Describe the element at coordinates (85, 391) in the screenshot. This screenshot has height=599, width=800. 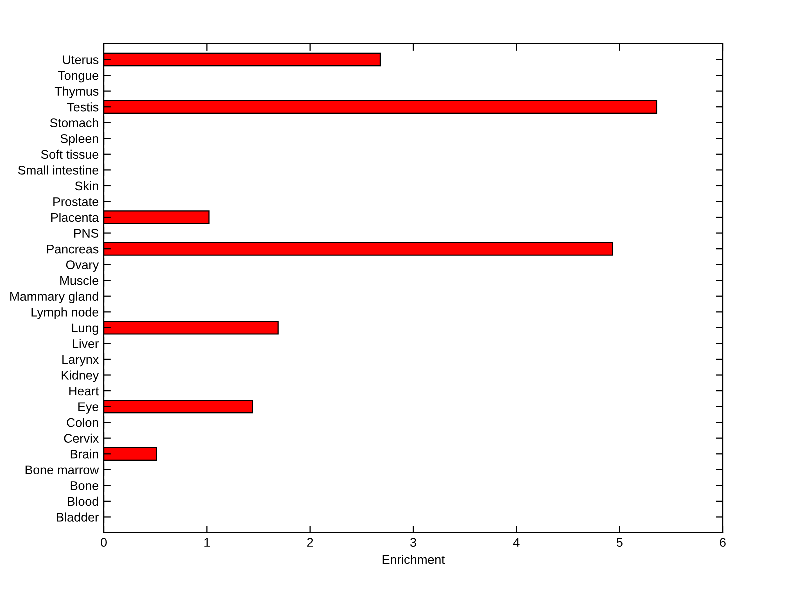
I see `y-tick-label: Heart` at that location.